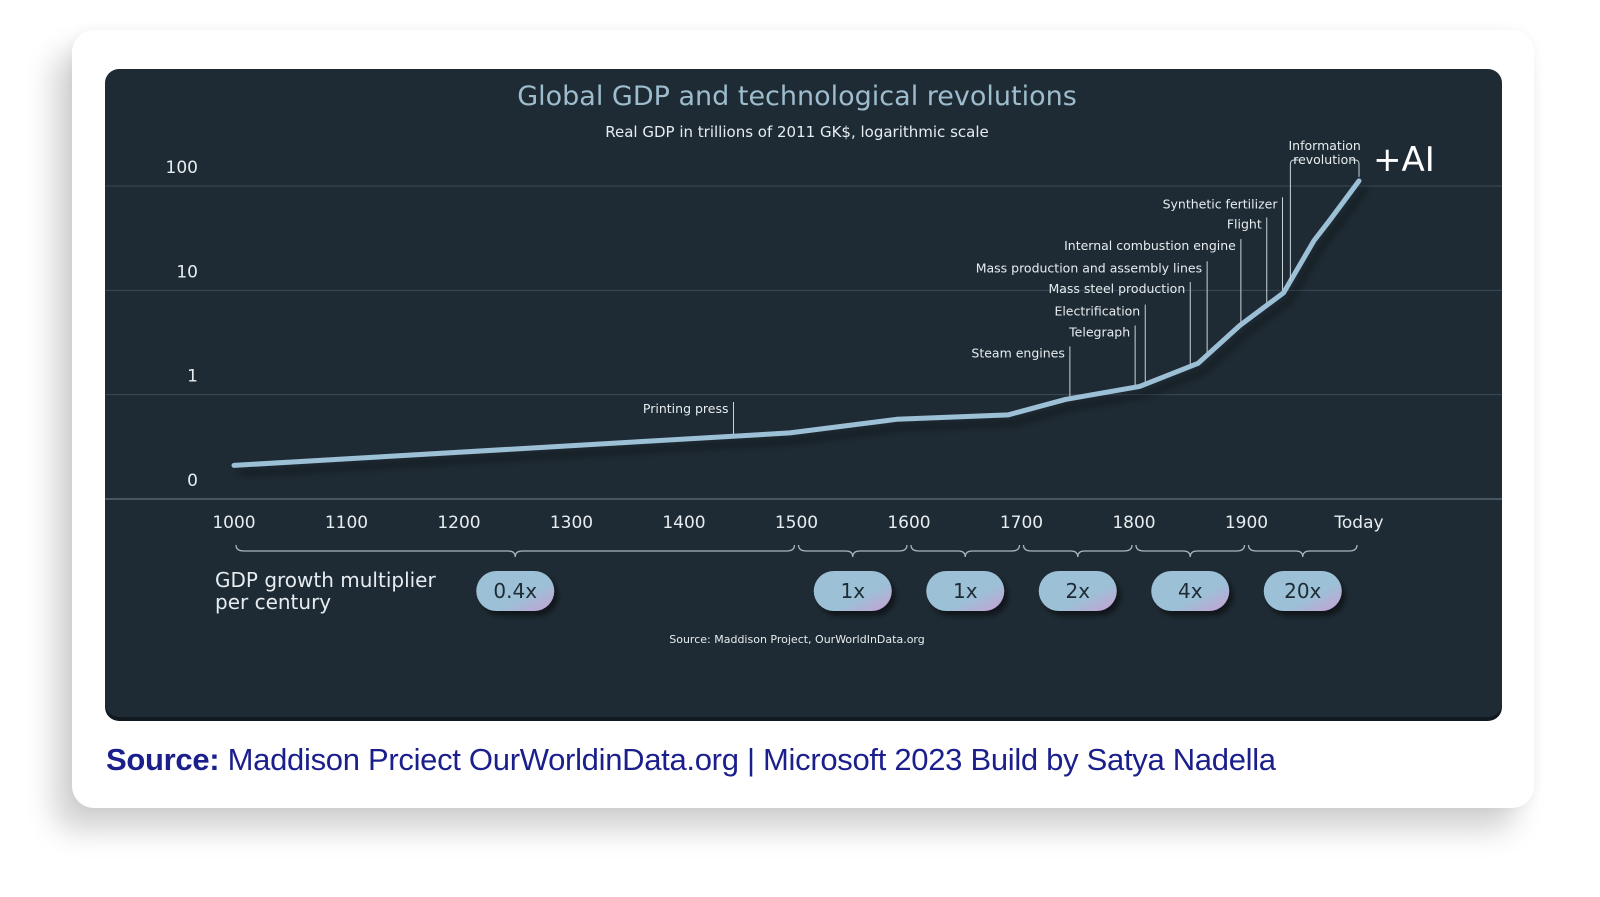  Describe the element at coordinates (458, 523) in the screenshot. I see `x-tick-label: 1200` at that location.